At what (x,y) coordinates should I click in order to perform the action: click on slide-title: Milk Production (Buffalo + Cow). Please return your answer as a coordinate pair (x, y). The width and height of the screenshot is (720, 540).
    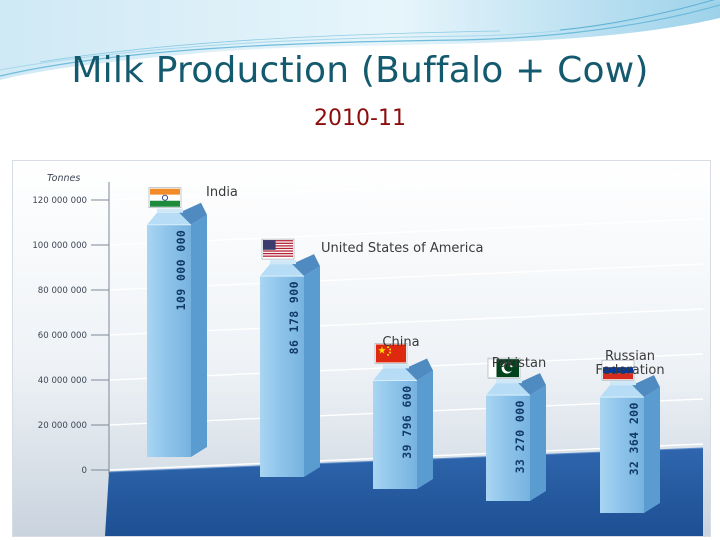
    Looking at the image, I should click on (360, 70).